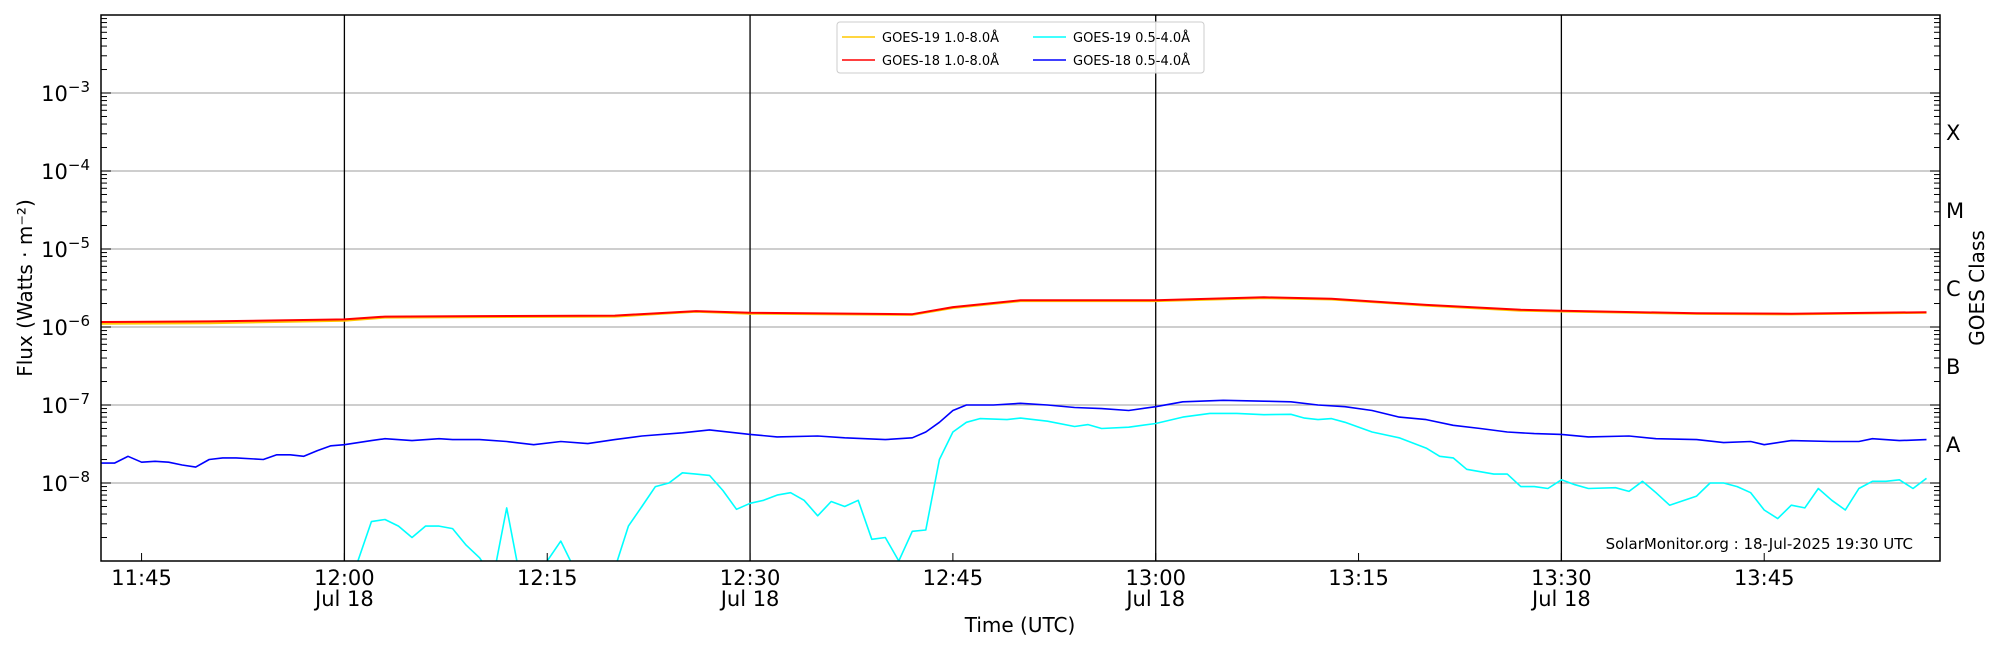 The width and height of the screenshot is (2000, 650). Describe the element at coordinates (750, 578) in the screenshot. I see `x-tick-label: 12:30` at that location.